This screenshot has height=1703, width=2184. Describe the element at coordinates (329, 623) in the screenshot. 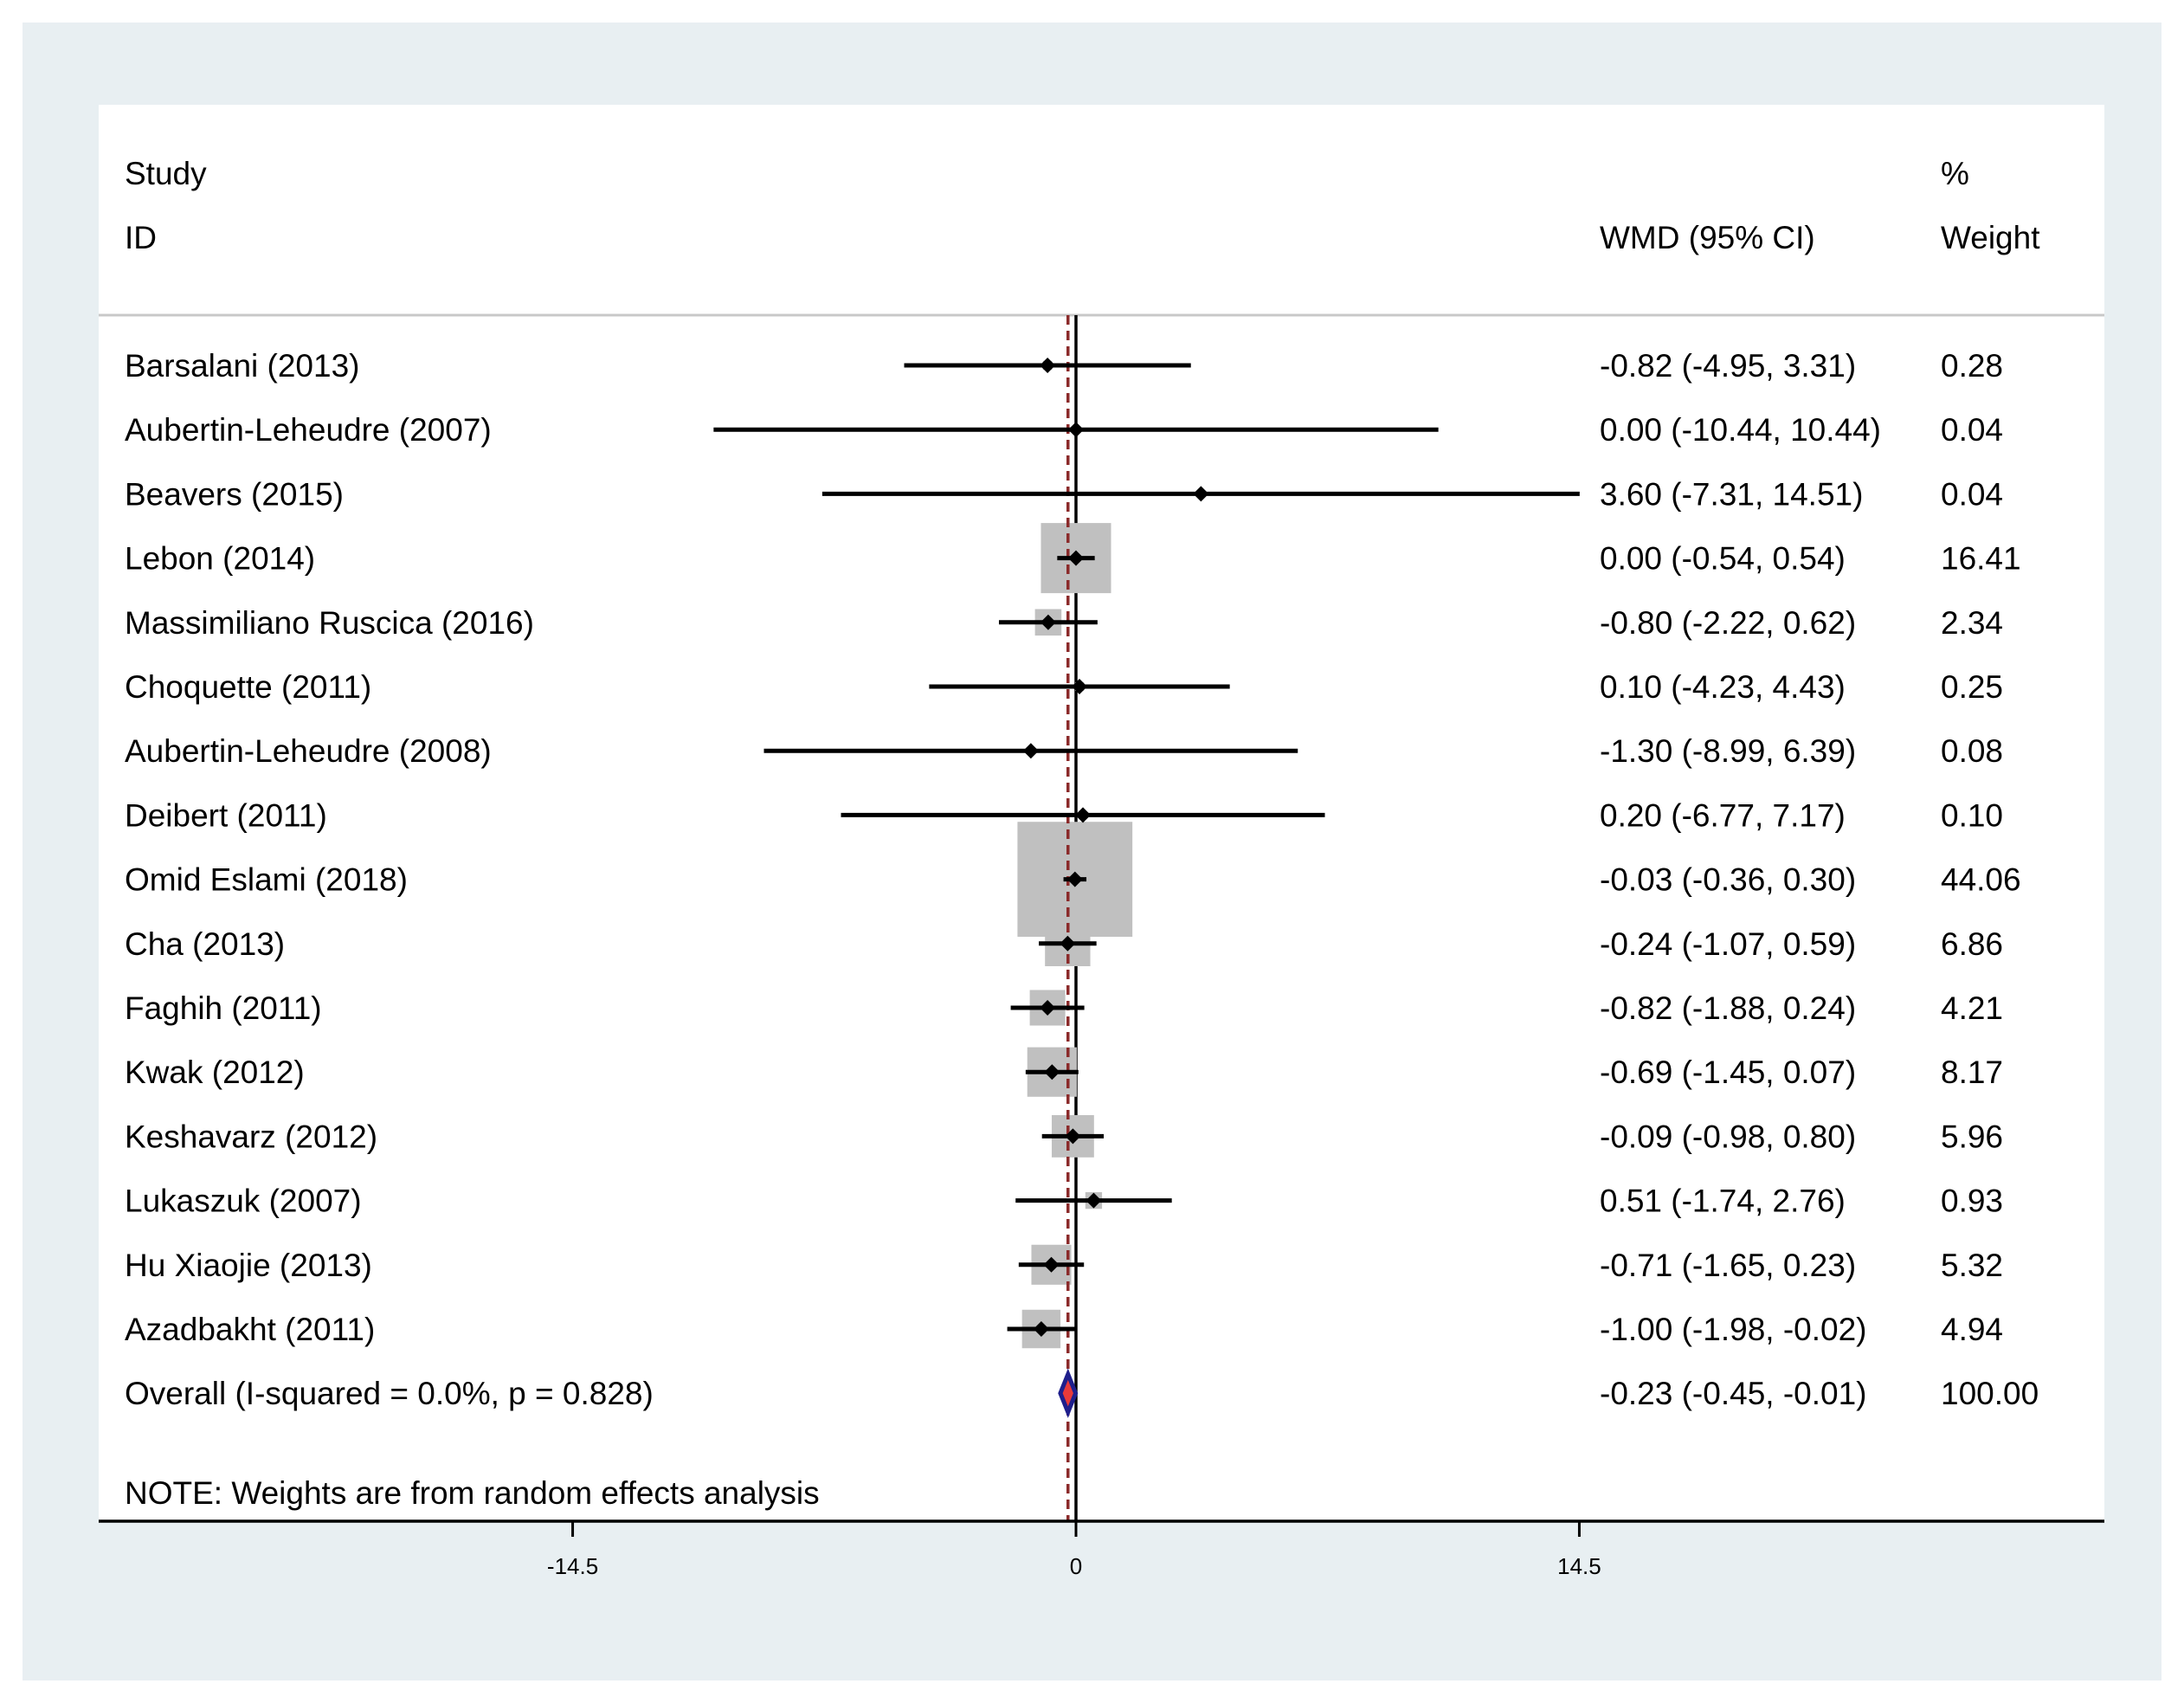

I see `study-label: Massimiliano Ruscica (2016)` at that location.